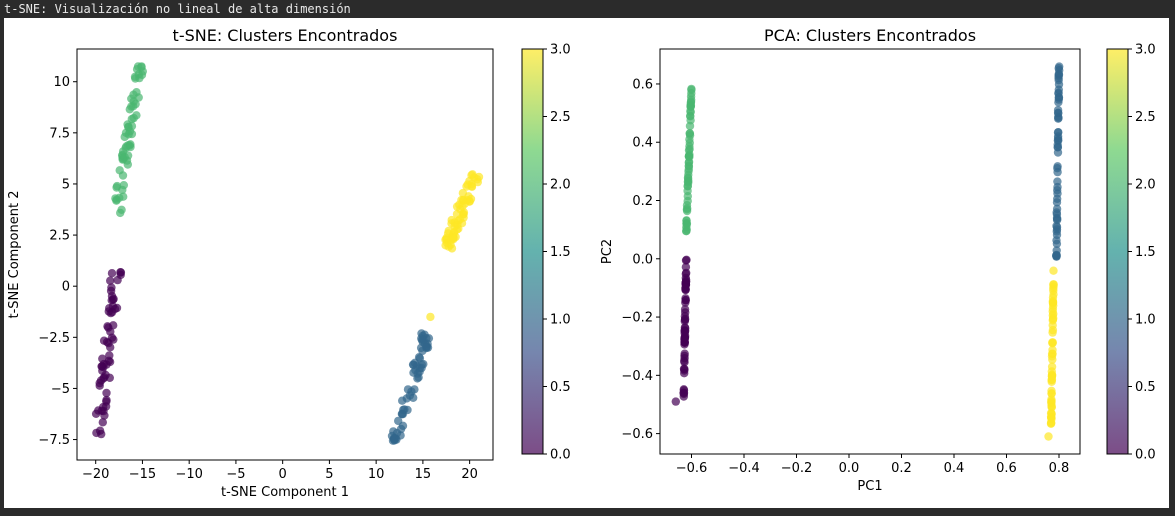 This screenshot has height=516, width=1175. I want to click on x-tick-label: −5, so click(235, 474).